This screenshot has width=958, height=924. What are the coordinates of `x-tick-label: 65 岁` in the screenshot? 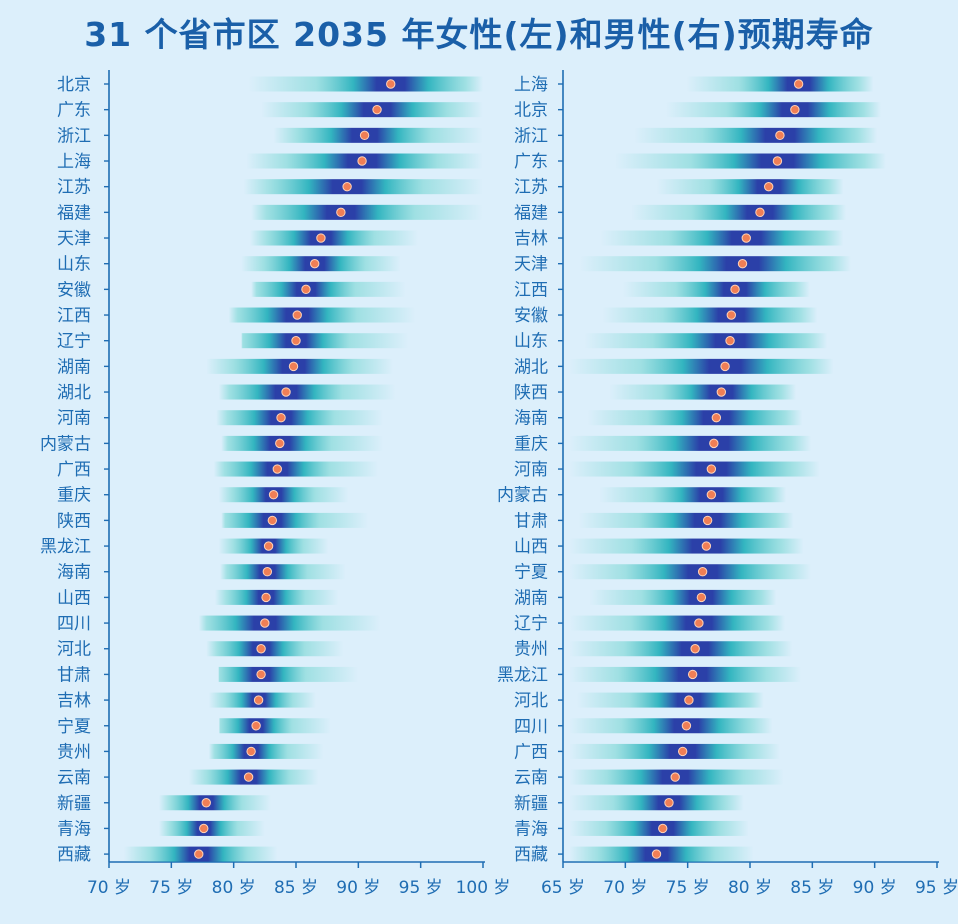 It's located at (563, 888).